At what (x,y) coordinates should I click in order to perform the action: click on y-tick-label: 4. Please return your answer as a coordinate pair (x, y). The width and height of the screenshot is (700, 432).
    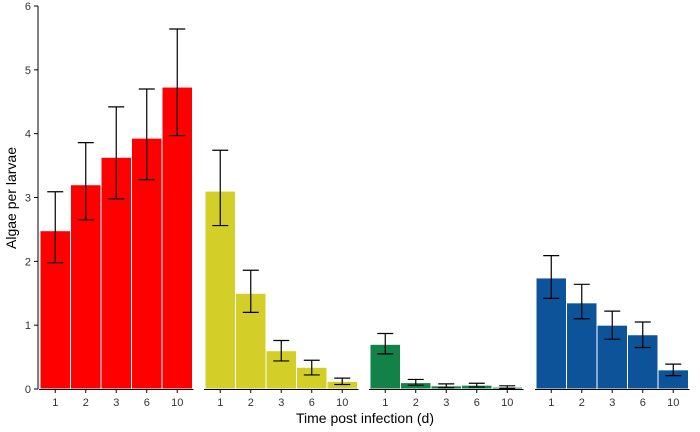
    Looking at the image, I should click on (28, 135).